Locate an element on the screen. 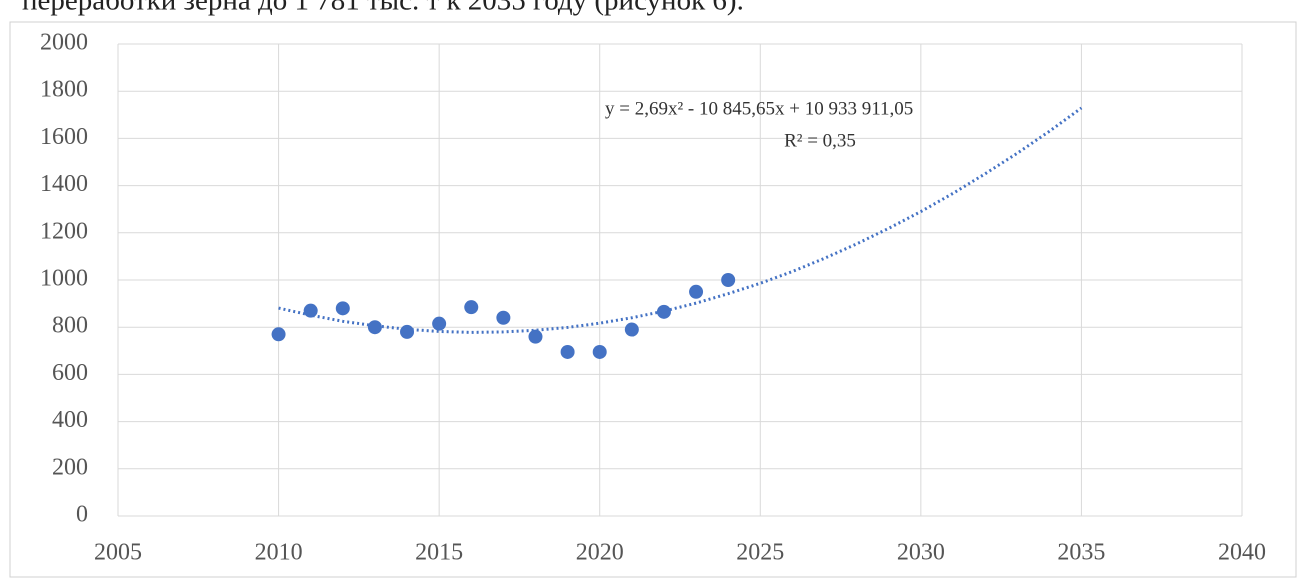  x-tick-label: 2010 is located at coordinates (279, 553).